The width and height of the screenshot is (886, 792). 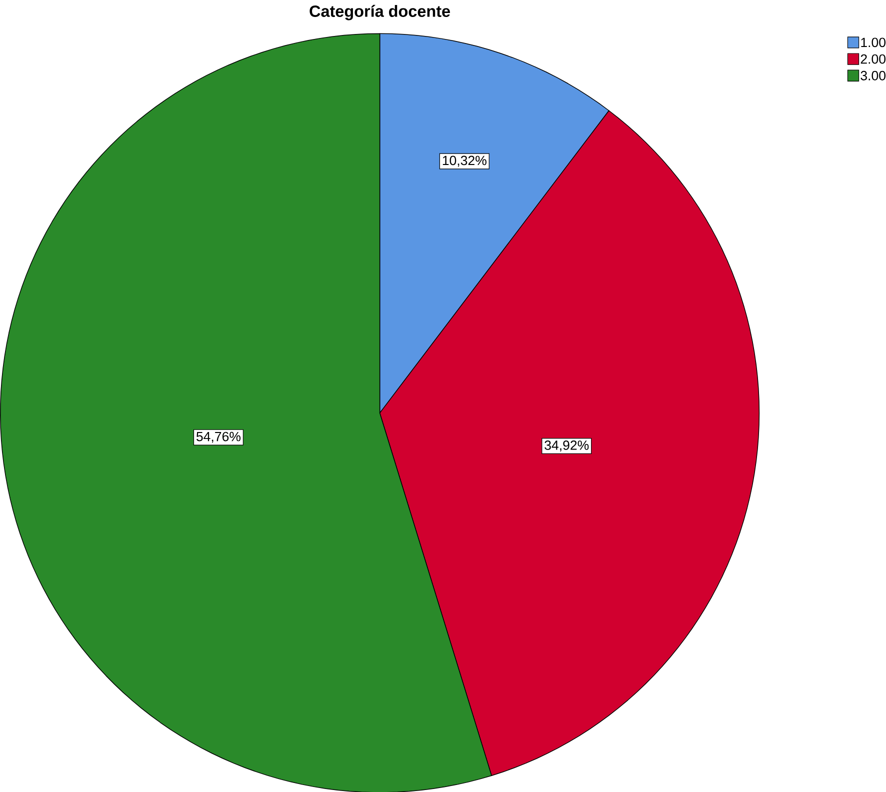 I want to click on data-label: 10,32%, so click(x=464, y=161).